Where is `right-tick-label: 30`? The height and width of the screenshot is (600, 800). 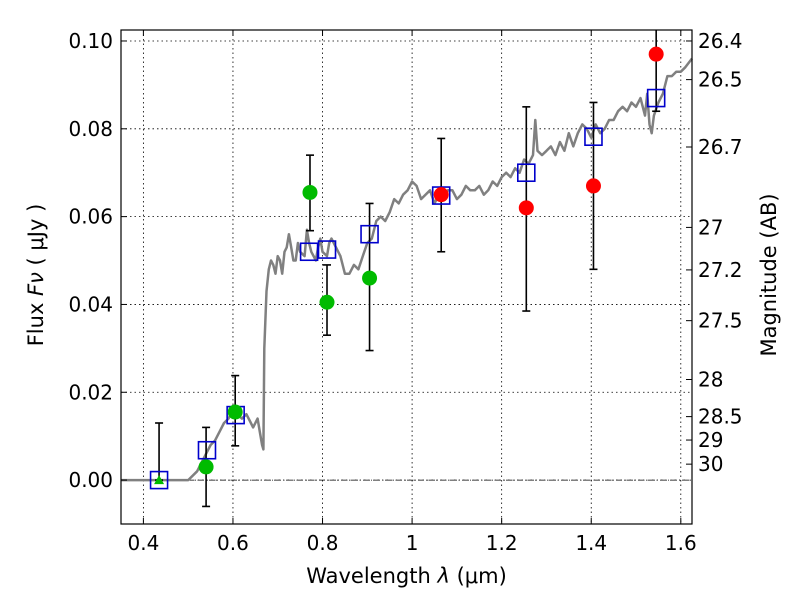
right-tick-label: 30 is located at coordinates (710, 464).